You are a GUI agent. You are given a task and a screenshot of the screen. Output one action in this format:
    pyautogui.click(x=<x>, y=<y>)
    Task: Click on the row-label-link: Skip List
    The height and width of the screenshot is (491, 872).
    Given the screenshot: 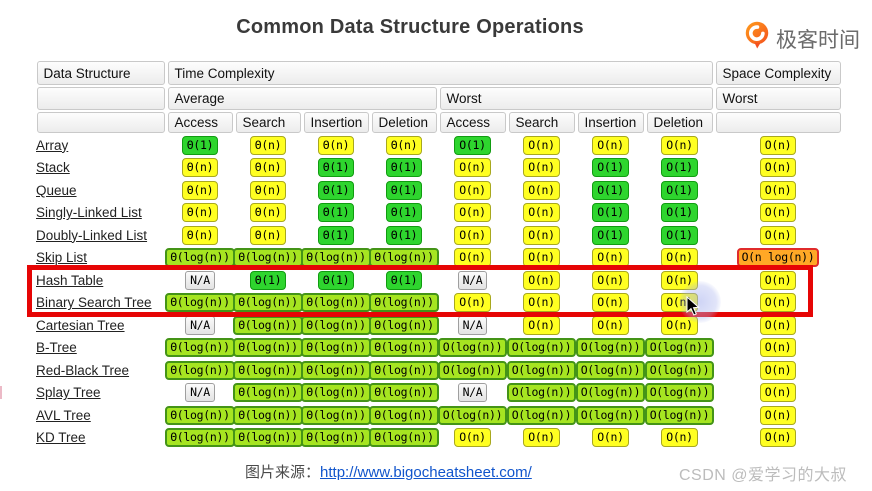 What is the action you would take?
    pyautogui.click(x=62, y=258)
    